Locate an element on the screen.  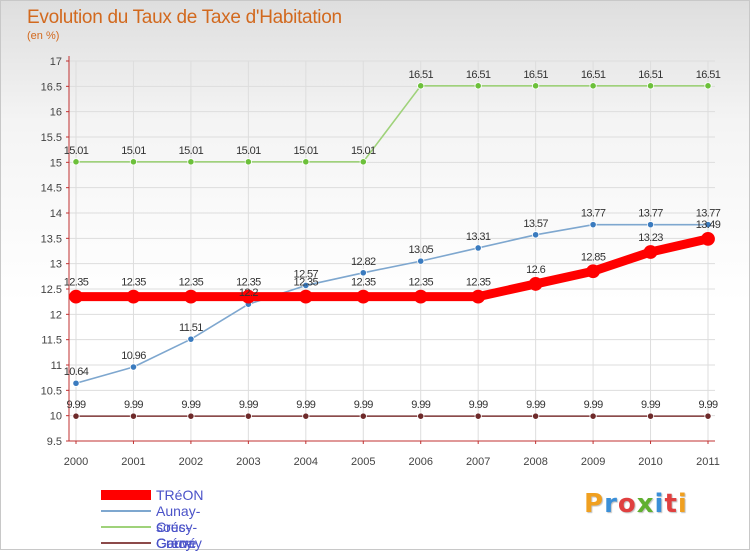
x-tick-label: 2007 is located at coordinates (478, 462).